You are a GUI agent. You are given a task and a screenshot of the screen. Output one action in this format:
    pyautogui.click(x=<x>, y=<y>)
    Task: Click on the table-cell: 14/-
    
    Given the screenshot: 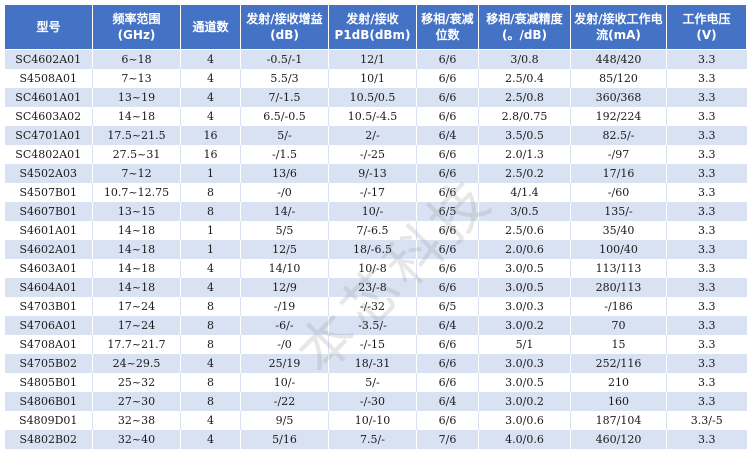 What is the action you would take?
    pyautogui.click(x=284, y=211)
    